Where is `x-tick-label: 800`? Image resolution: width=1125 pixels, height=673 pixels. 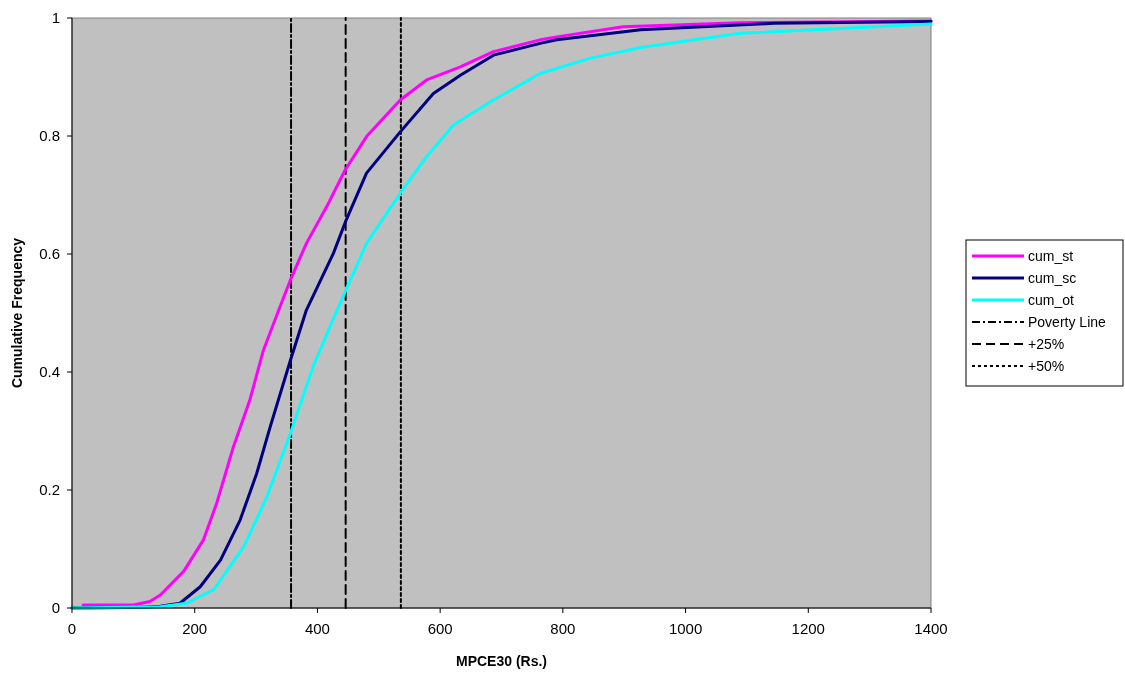 x-tick-label: 800 is located at coordinates (563, 628).